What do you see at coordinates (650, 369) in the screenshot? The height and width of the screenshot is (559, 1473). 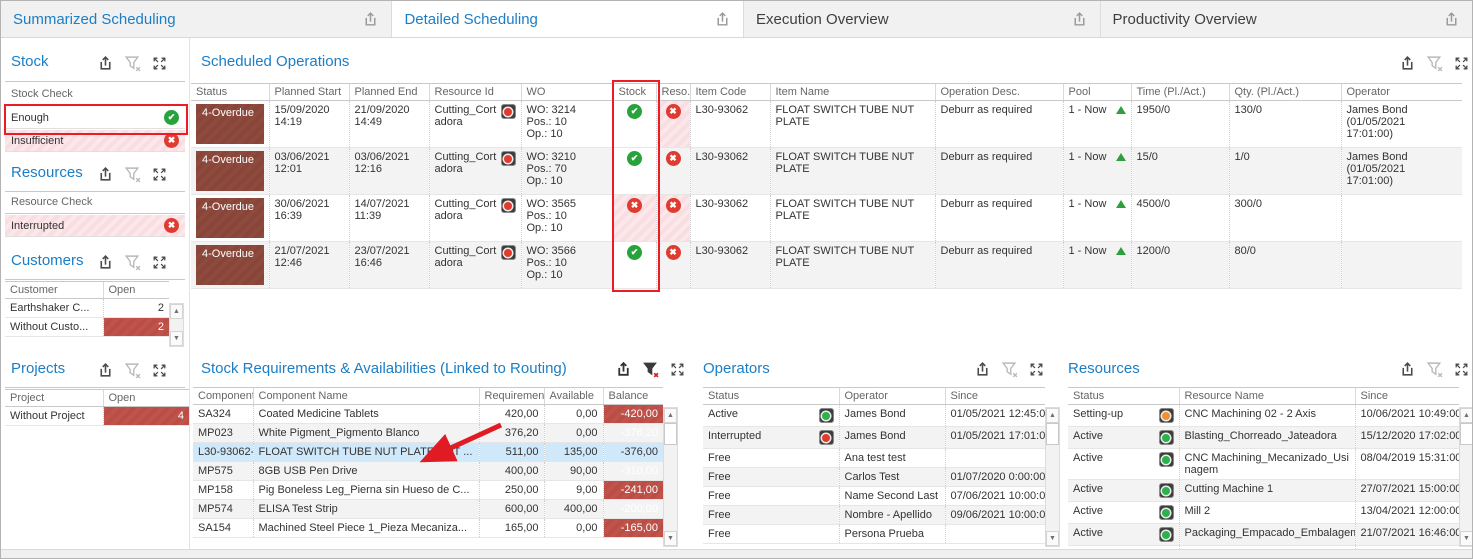 I see `active-filter-icon` at bounding box center [650, 369].